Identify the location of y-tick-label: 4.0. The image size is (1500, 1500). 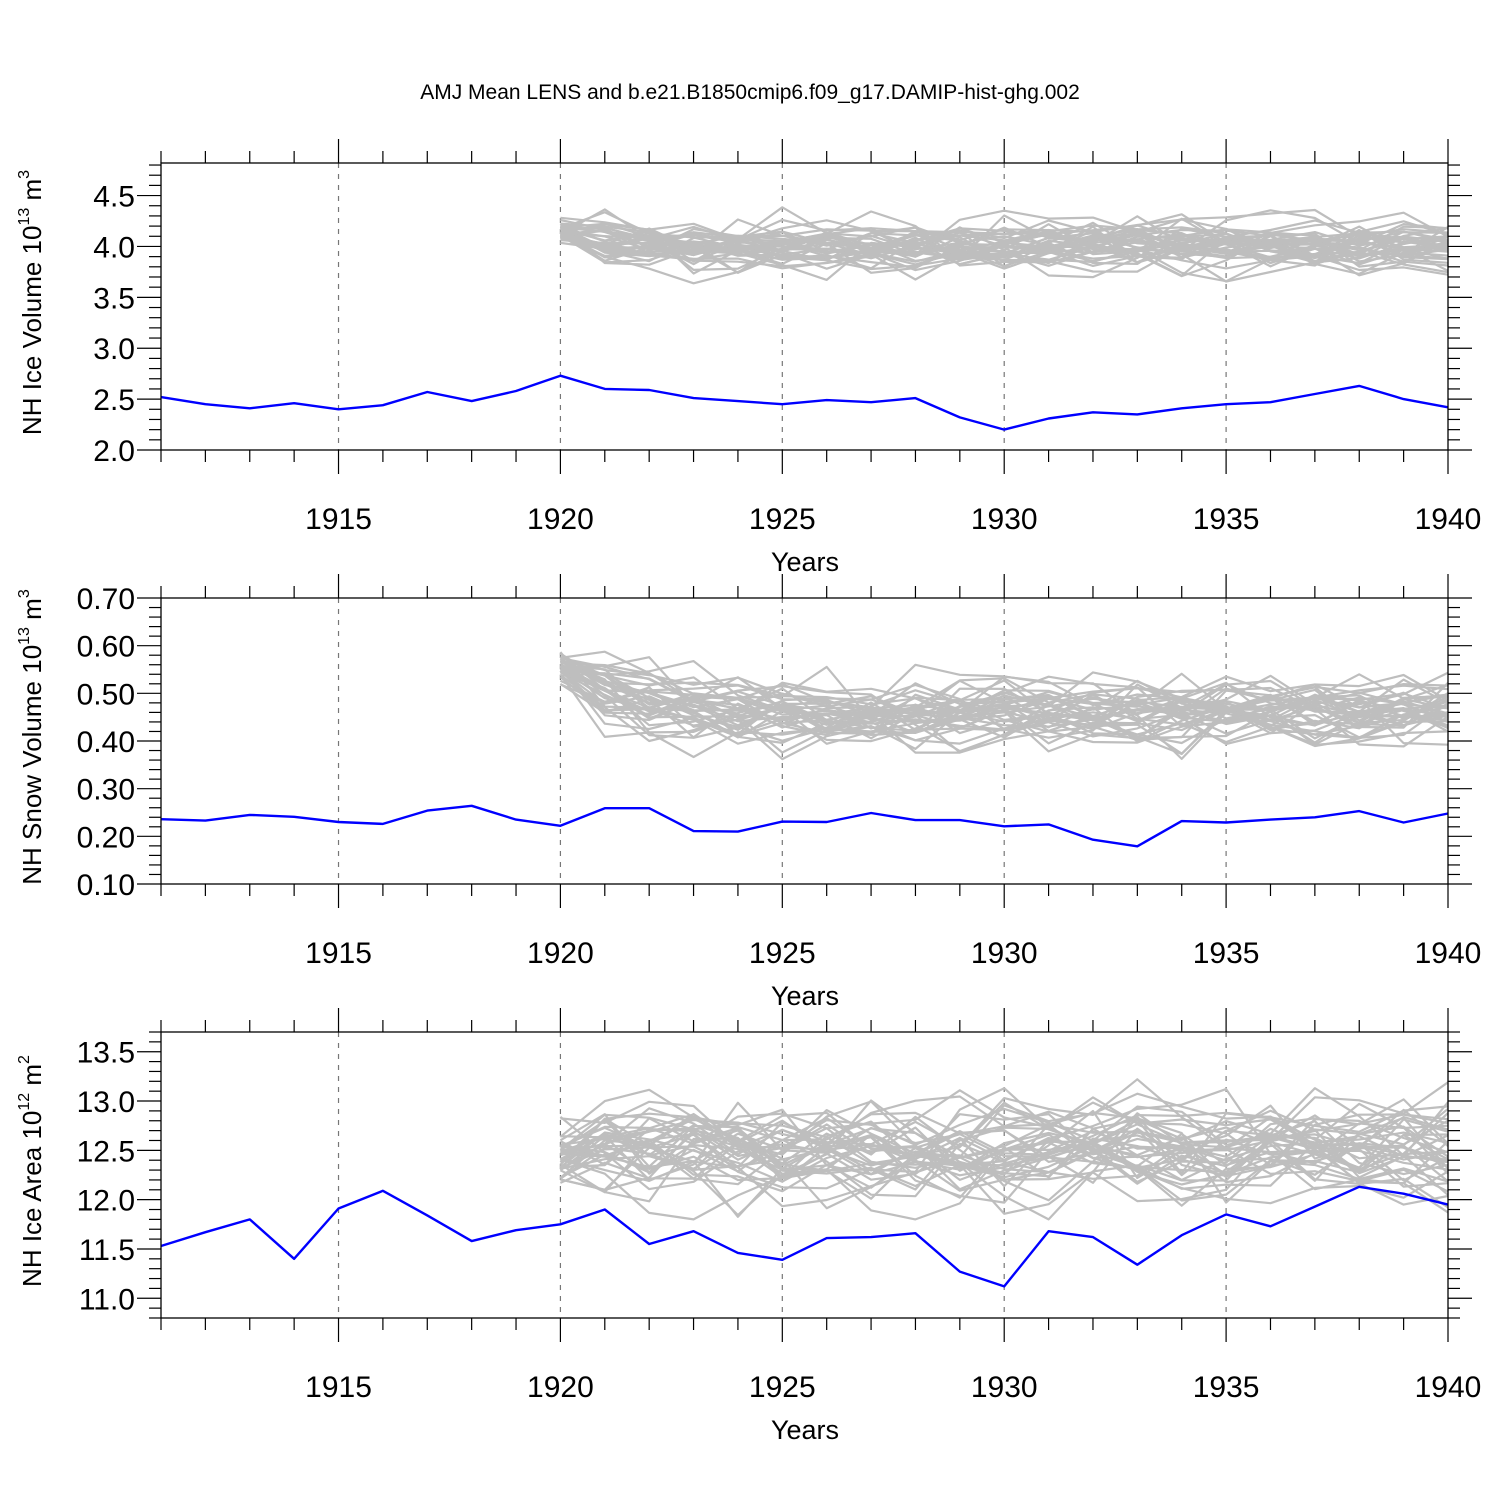
(114, 247).